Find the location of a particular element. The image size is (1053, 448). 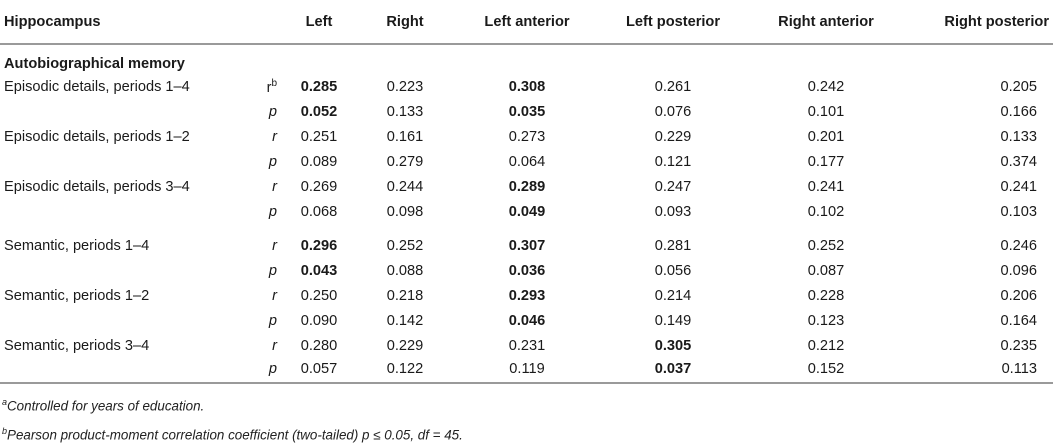

cell-left-anterior: 0.064 is located at coordinates (527, 161).